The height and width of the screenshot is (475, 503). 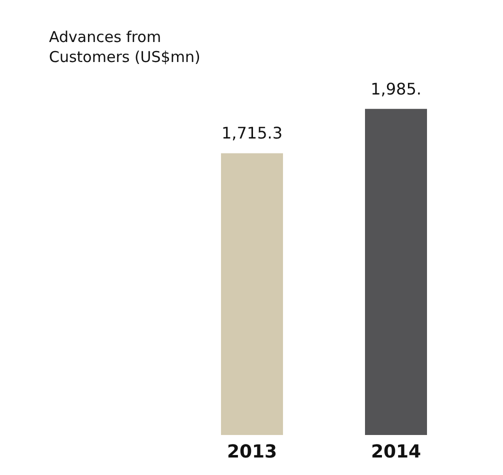 What do you see at coordinates (252, 452) in the screenshot?
I see `x-tick-label: 2013` at bounding box center [252, 452].